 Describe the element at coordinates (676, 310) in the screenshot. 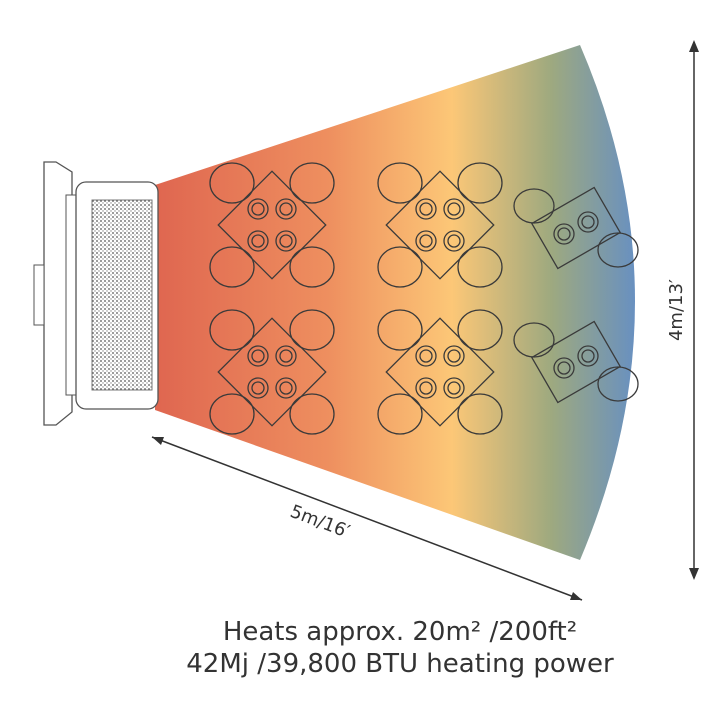

I see `depth-label: 4m/13′` at that location.